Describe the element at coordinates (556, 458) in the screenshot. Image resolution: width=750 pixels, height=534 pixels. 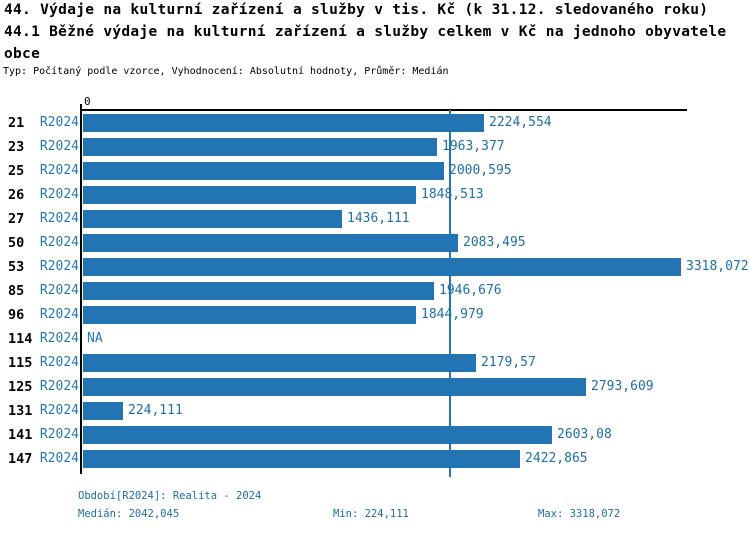
I see `bar-value-label: 2422,865` at that location.